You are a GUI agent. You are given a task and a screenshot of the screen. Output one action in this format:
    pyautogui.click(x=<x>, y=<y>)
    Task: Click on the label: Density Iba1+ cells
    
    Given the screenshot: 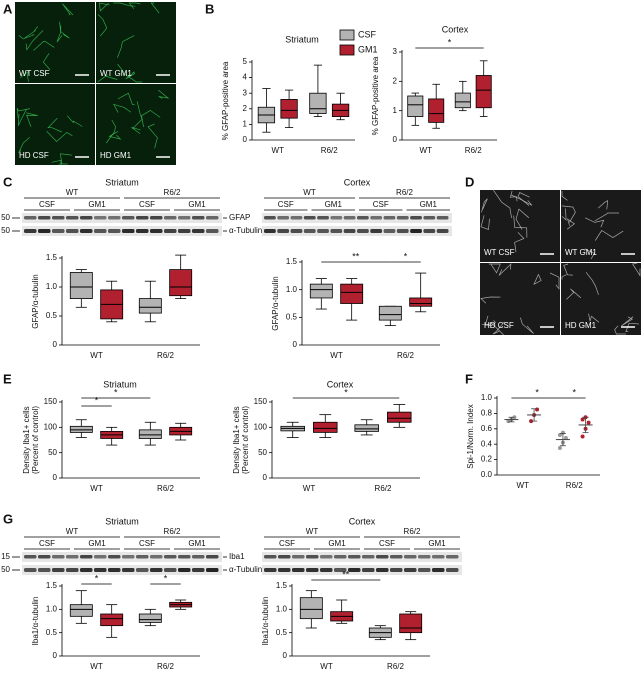 What is the action you would take?
    pyautogui.click(x=26, y=439)
    